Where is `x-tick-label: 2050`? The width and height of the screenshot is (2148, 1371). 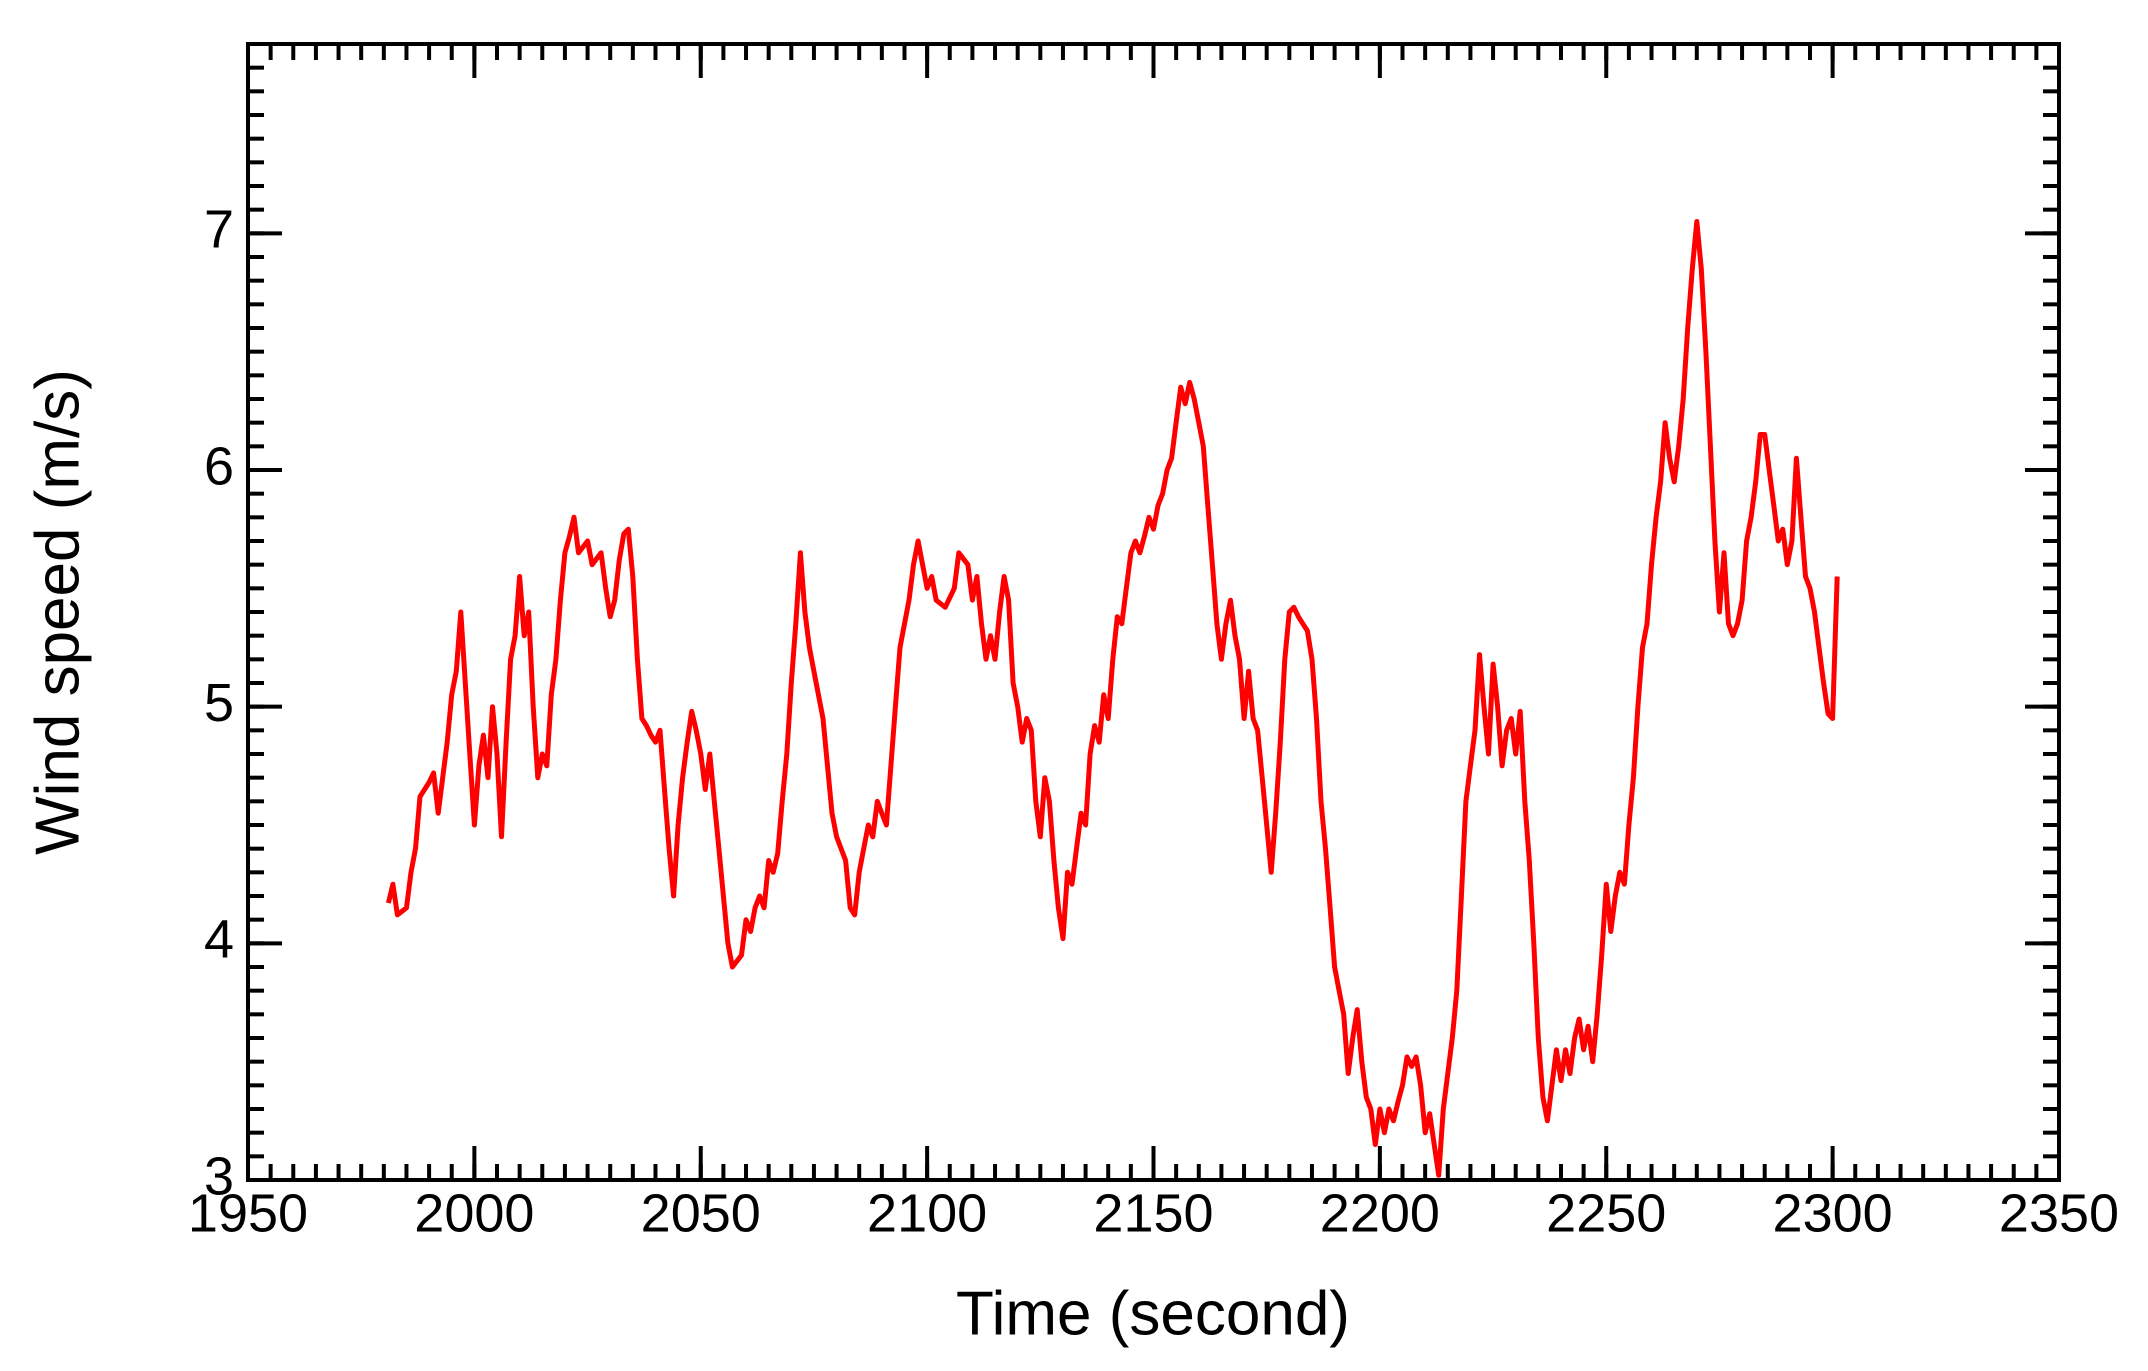 x-tick-label: 2050 is located at coordinates (701, 1213).